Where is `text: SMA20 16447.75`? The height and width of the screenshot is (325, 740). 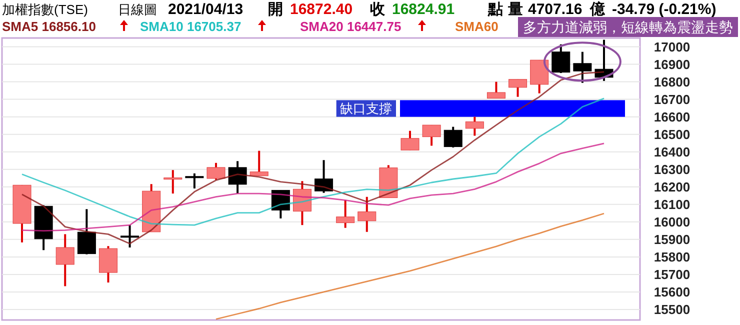 text: SMA20 16447.75 is located at coordinates (351, 26).